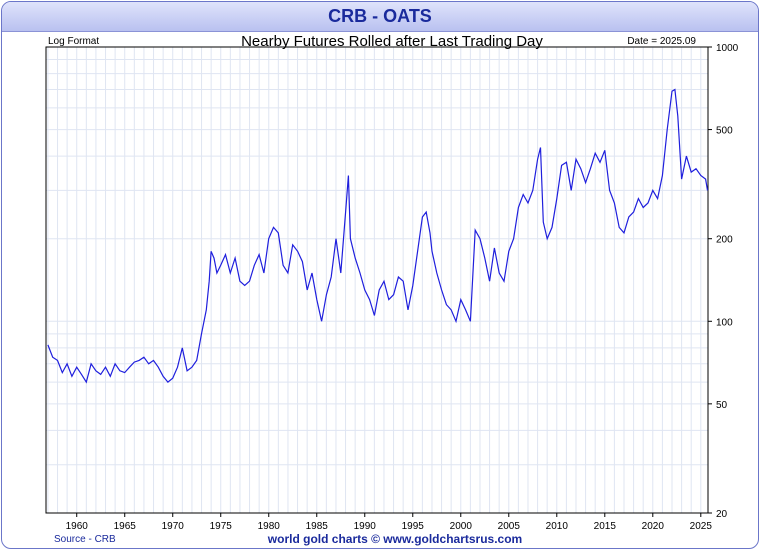 Image resolution: width=760 pixels, height=550 pixels. I want to click on x-tick-label: 1975, so click(221, 526).